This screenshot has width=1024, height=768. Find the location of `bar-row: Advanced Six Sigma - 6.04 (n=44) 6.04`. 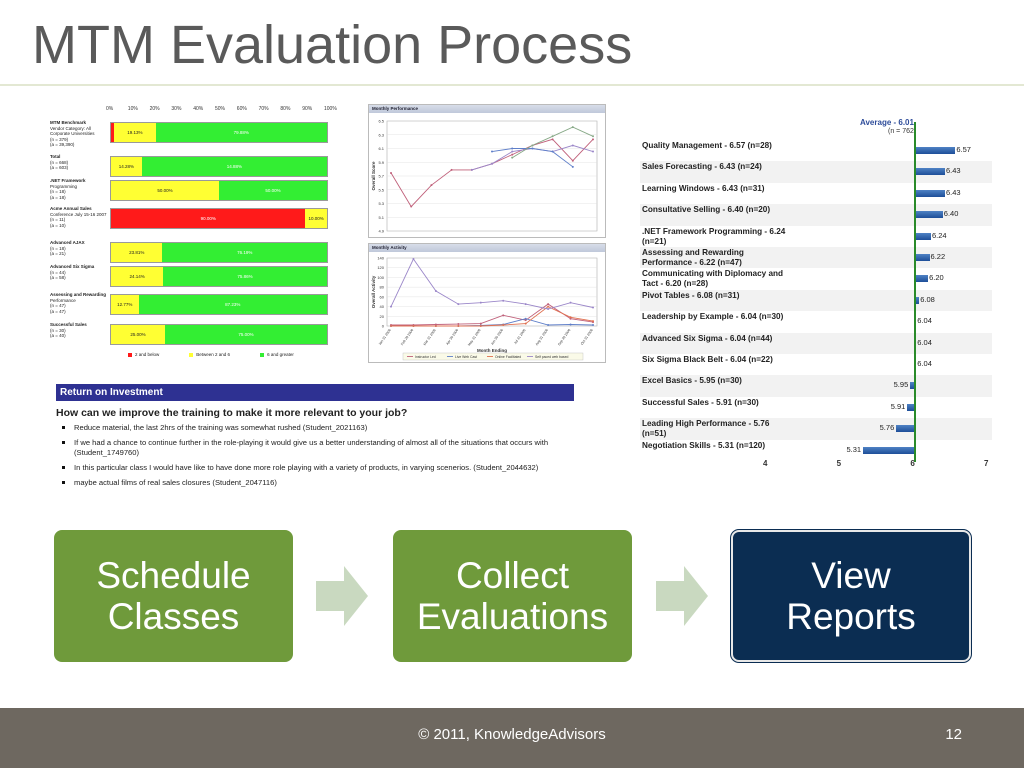

bar-row: Advanced Six Sigma - 6.04 (n=44) 6.04 is located at coordinates (816, 343).